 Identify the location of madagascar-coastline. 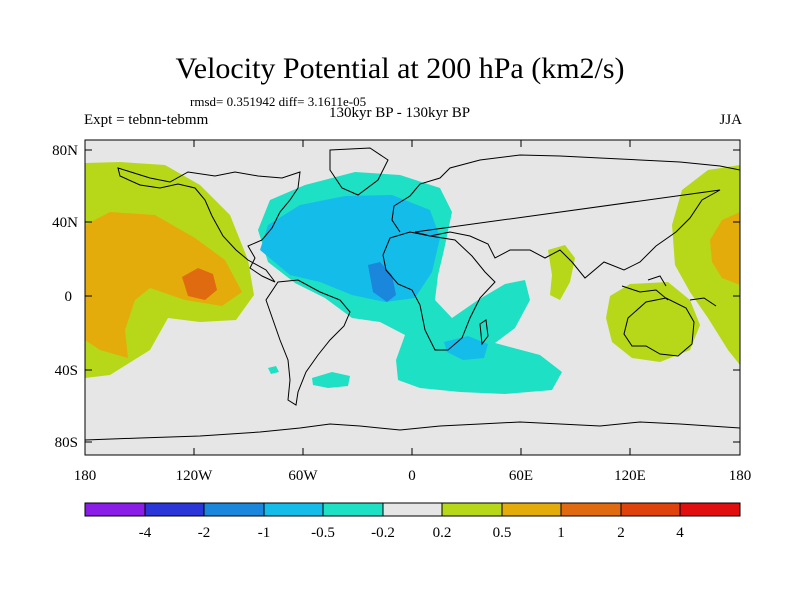
(484, 332).